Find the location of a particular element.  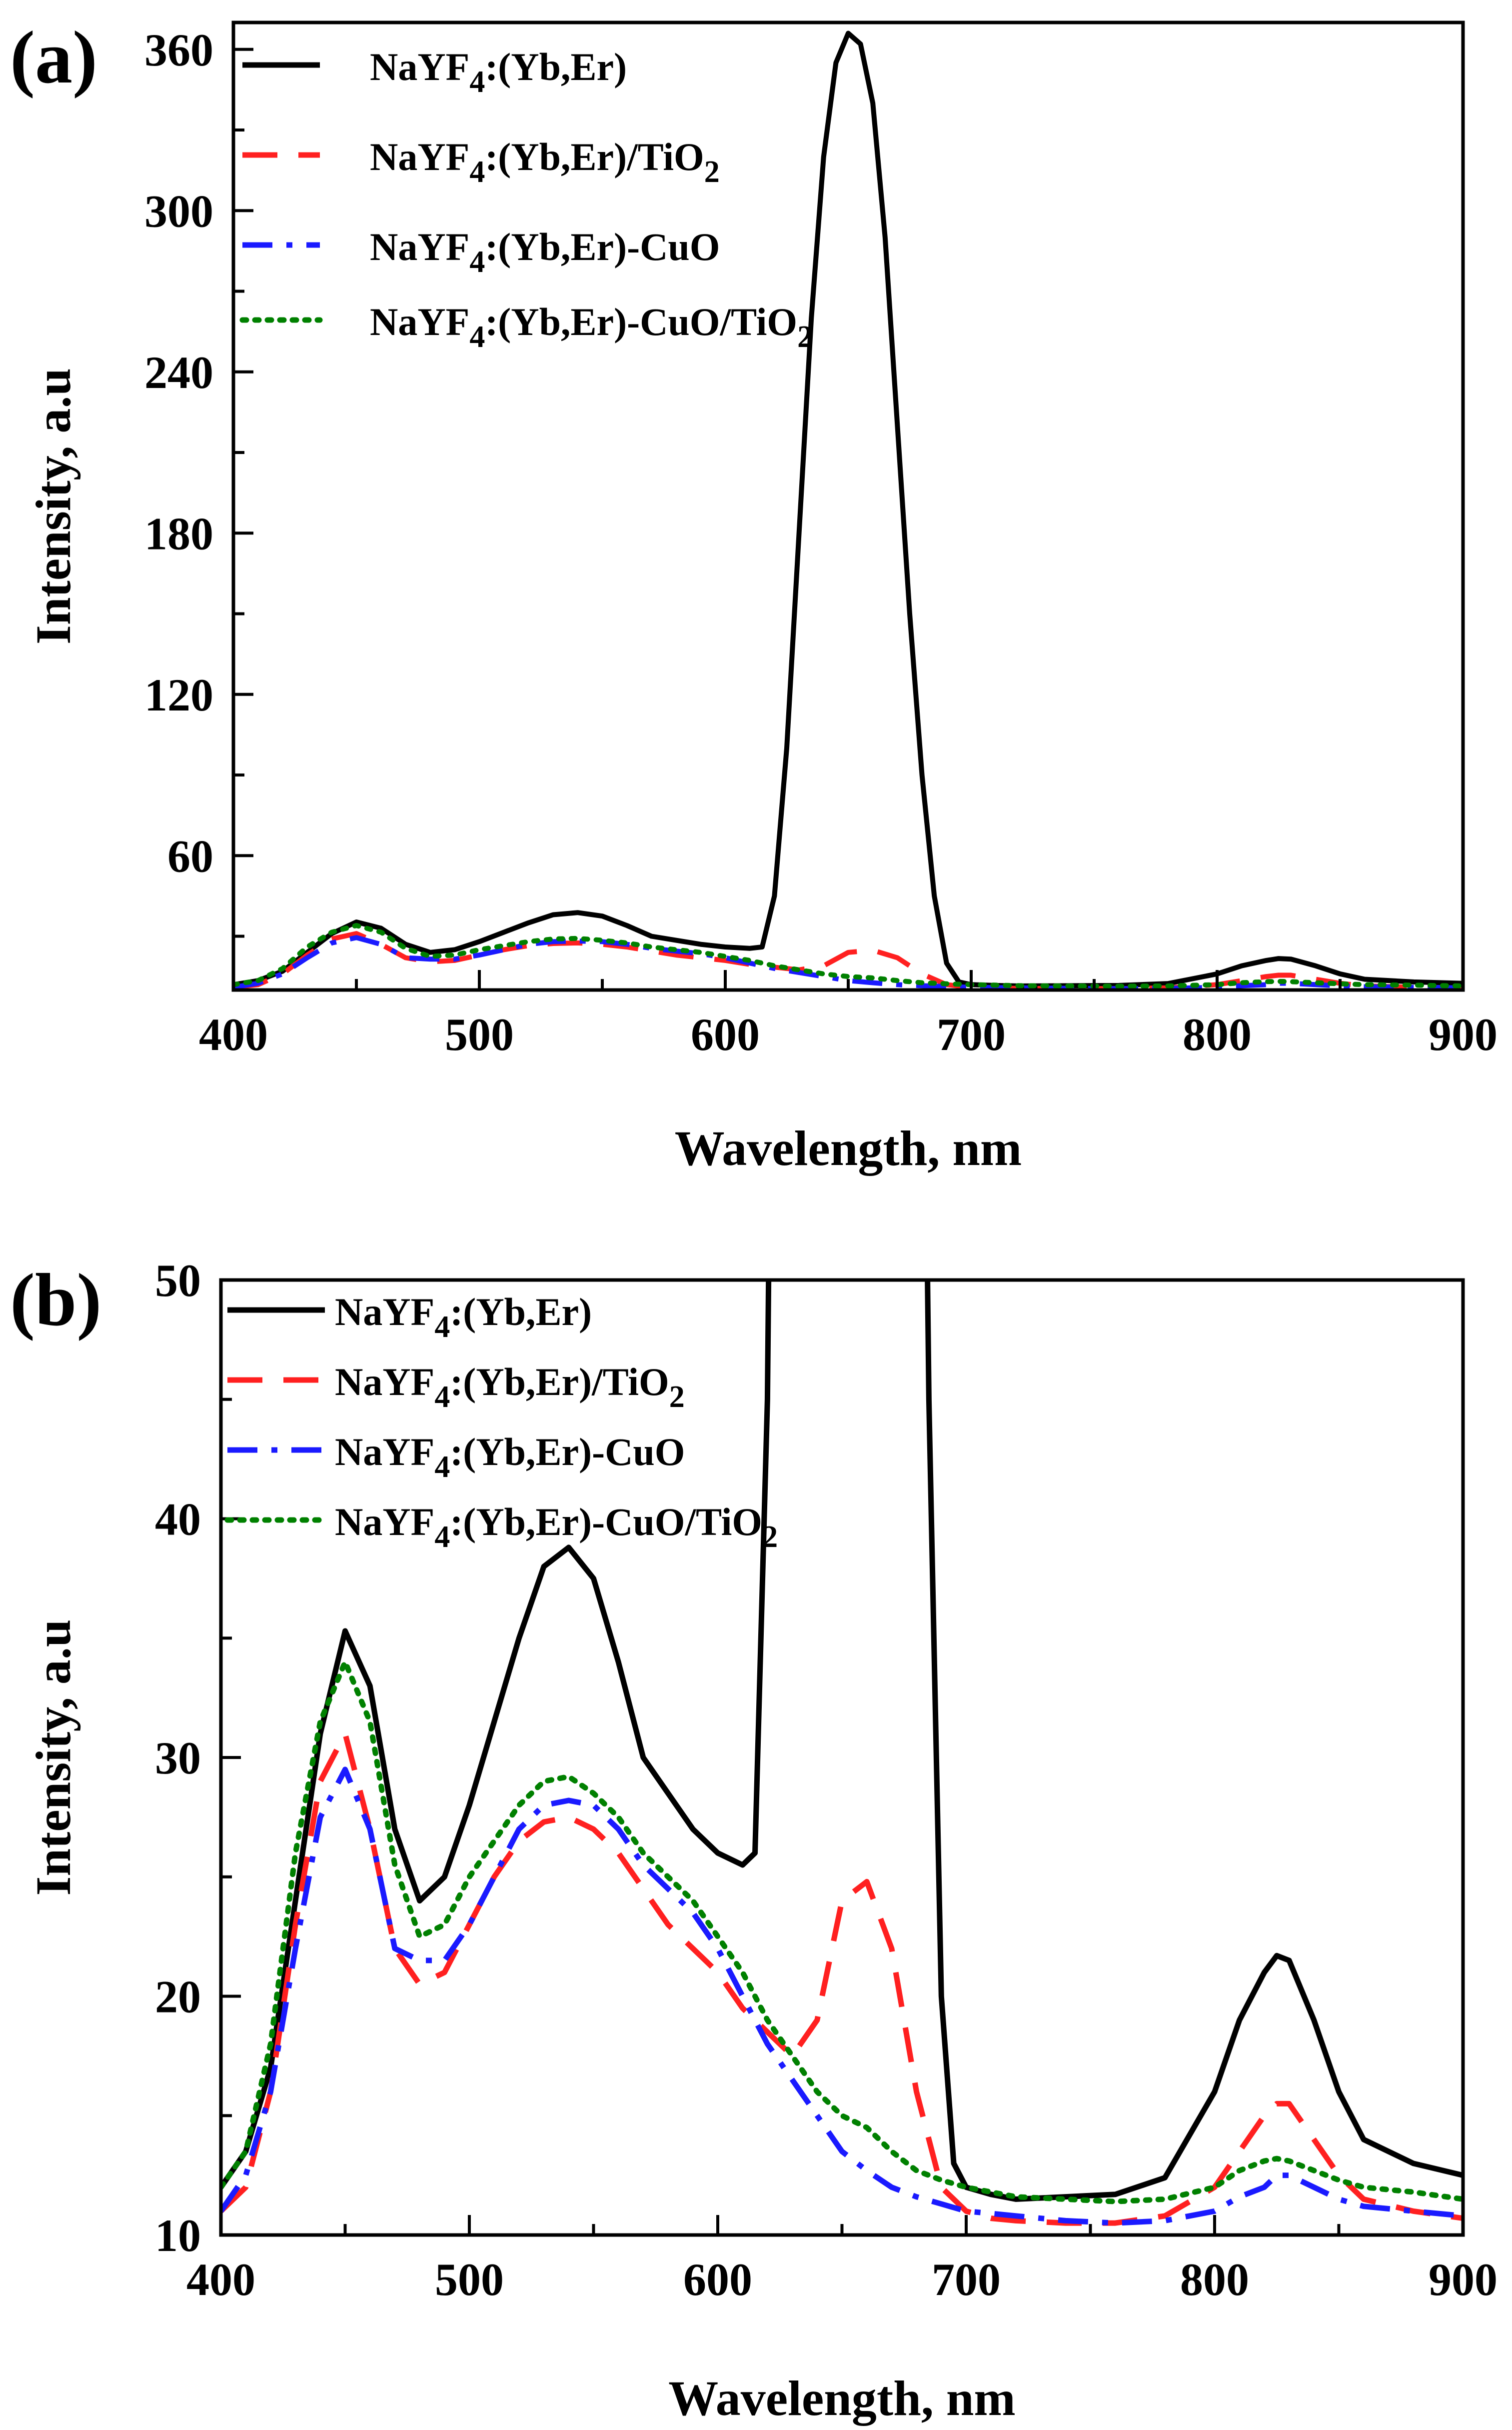

y-tick-label: 10 is located at coordinates (178, 2235).